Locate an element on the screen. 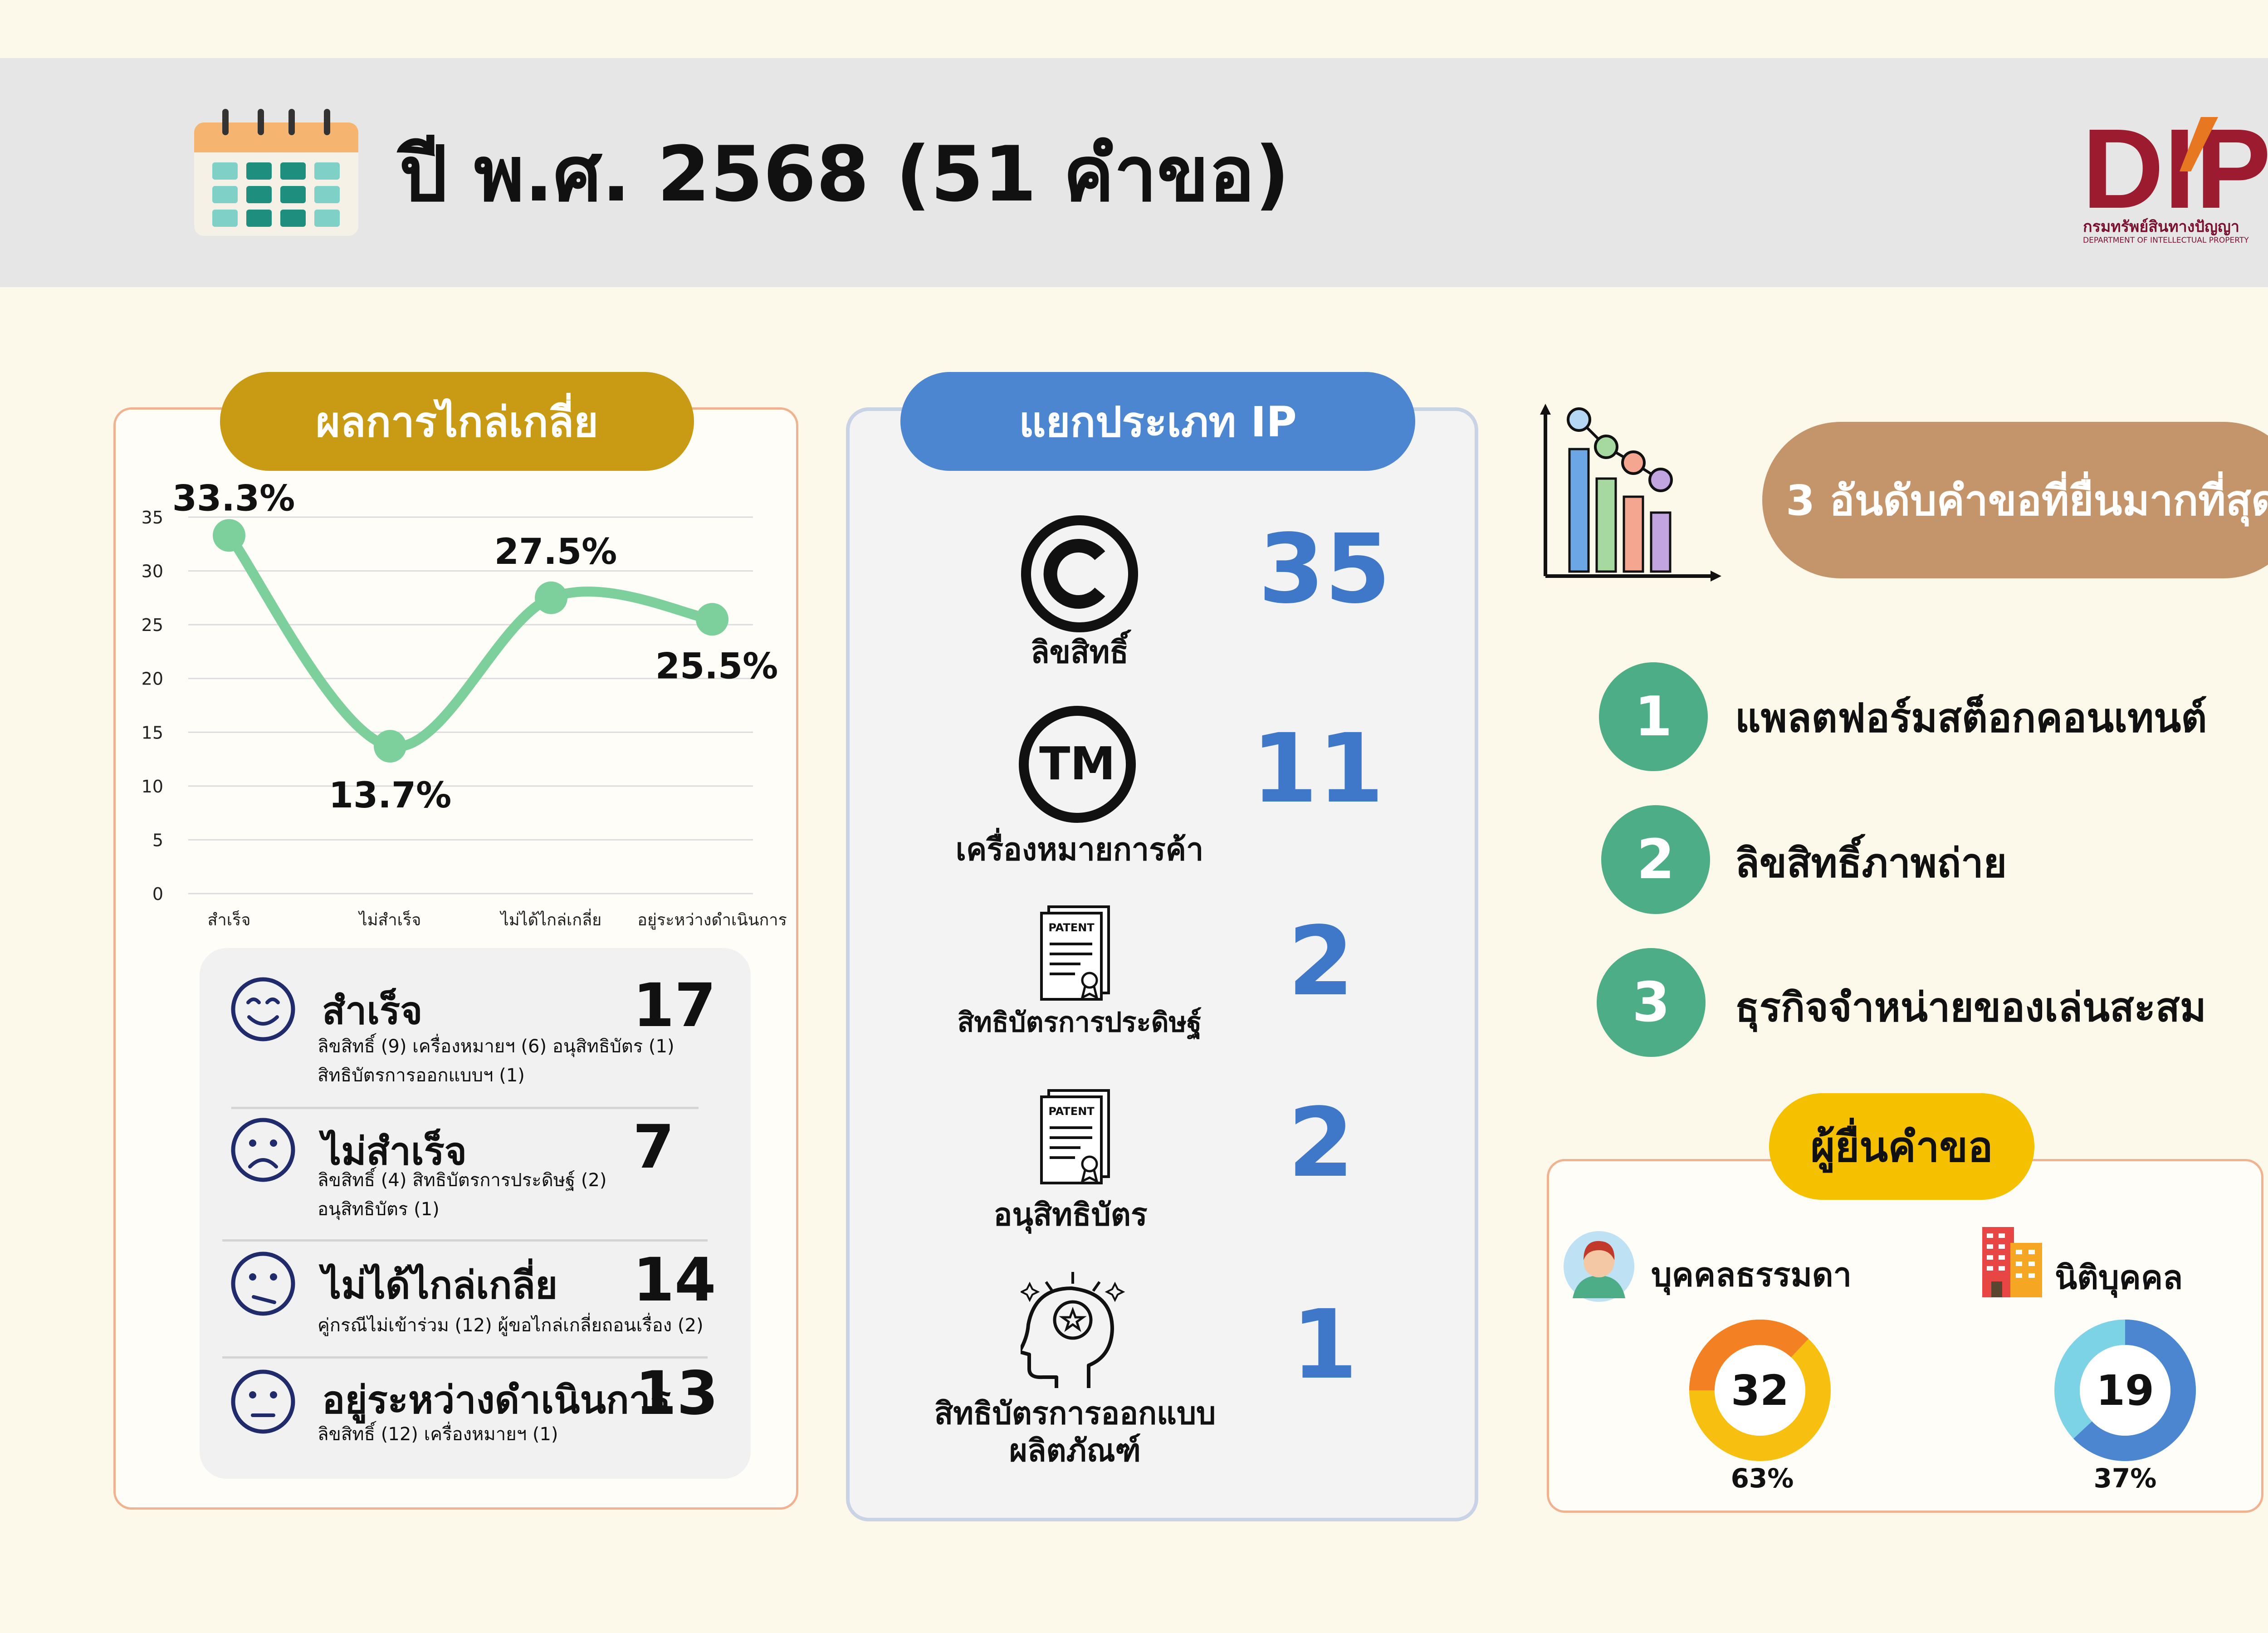  page-title: ปี พ.ศ. 2568 (51 คำขอ) is located at coordinates (845, 174).